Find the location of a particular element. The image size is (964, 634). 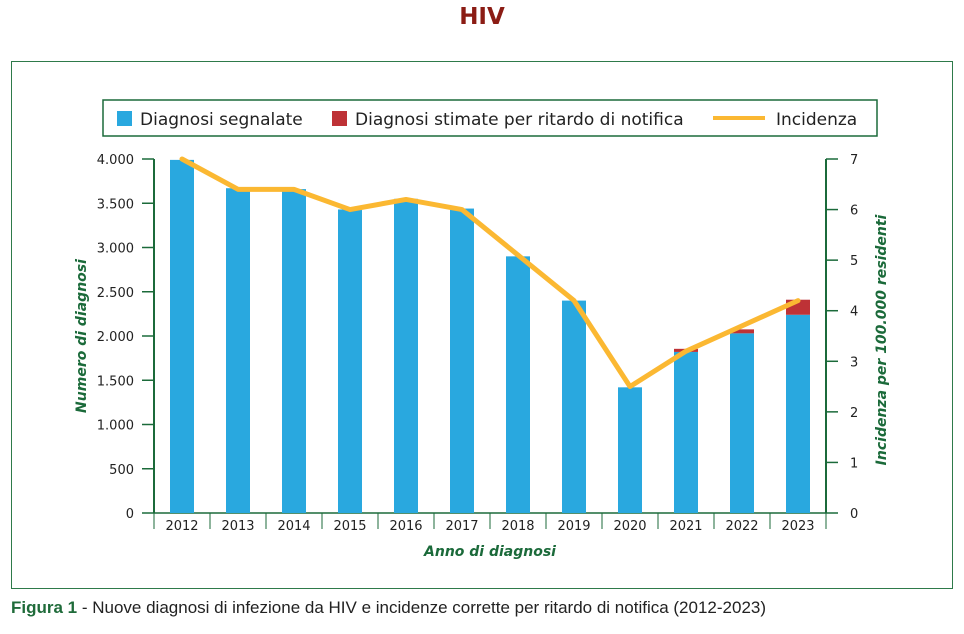

x-axis-title: Anno di diagnosi is located at coordinates (489, 552).